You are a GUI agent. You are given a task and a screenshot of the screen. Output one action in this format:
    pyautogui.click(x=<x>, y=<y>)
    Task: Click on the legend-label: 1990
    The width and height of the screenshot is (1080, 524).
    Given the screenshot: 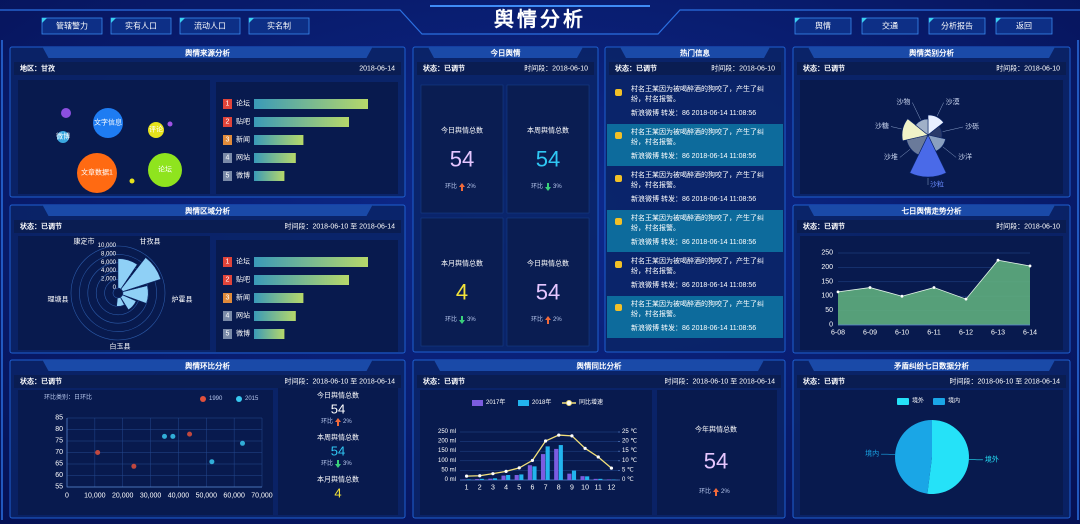 What is the action you would take?
    pyautogui.click(x=216, y=399)
    